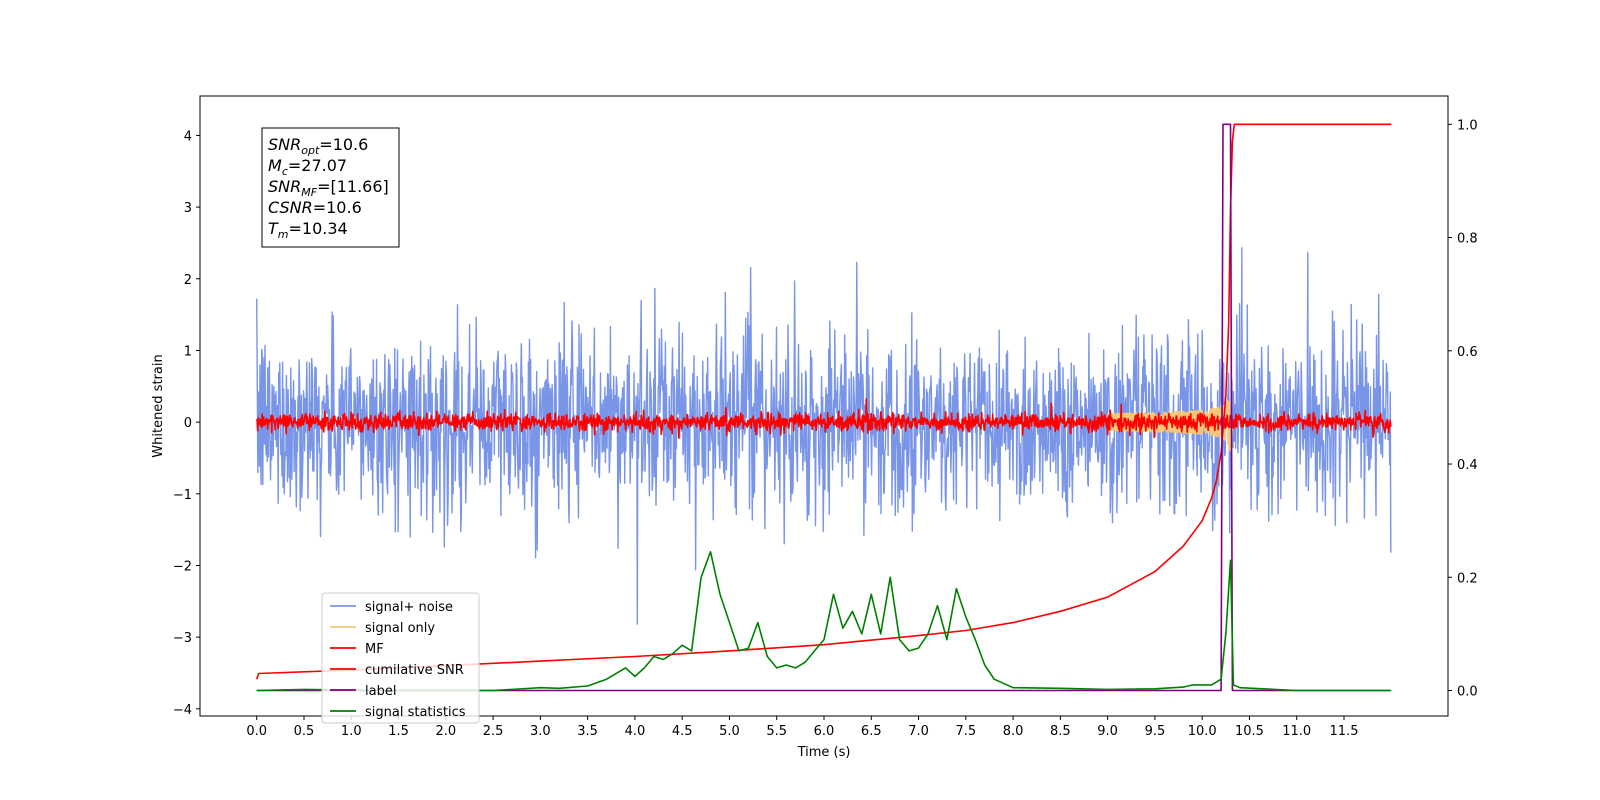 This screenshot has width=1600, height=800. What do you see at coordinates (1202, 731) in the screenshot?
I see `x-tick-label: 10.0` at bounding box center [1202, 731].